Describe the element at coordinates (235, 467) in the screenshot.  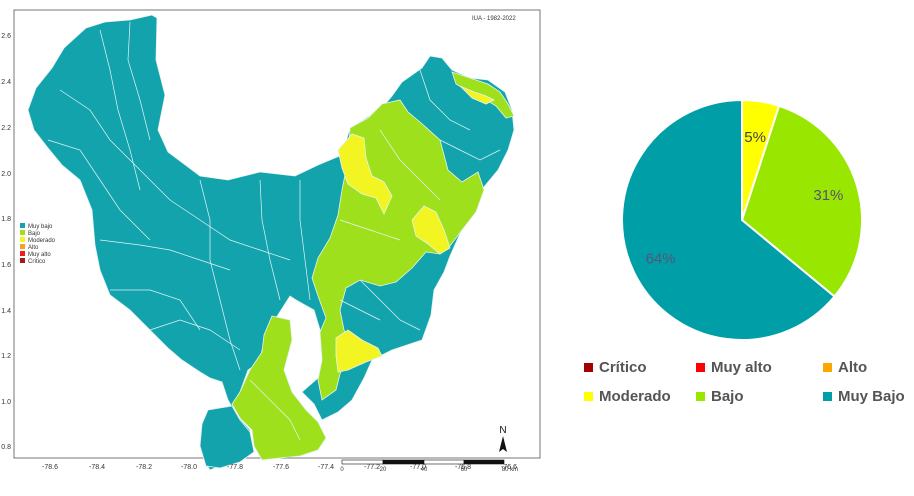
I see `x-tick-4: -77.8` at that location.